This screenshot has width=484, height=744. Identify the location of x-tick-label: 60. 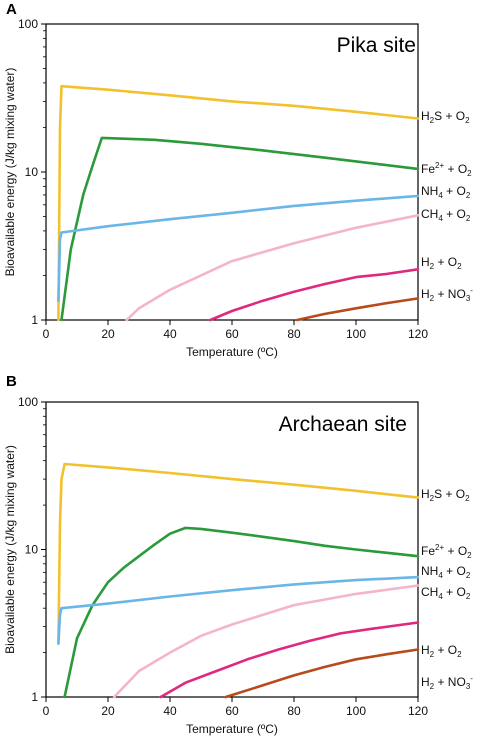
(232, 711).